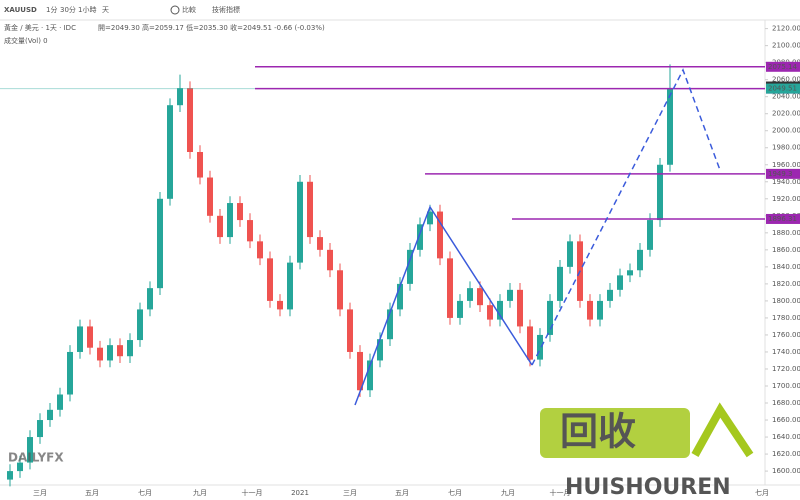 The width and height of the screenshot is (800, 500). What do you see at coordinates (786, 471) in the screenshot?
I see `y-tick-label: 1600.00` at bounding box center [786, 471].